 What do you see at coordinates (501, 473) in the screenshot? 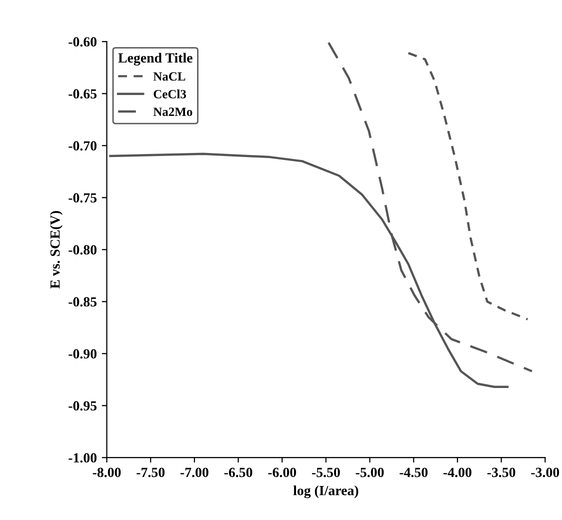
I see `x-tick-label: -3.50` at bounding box center [501, 473].